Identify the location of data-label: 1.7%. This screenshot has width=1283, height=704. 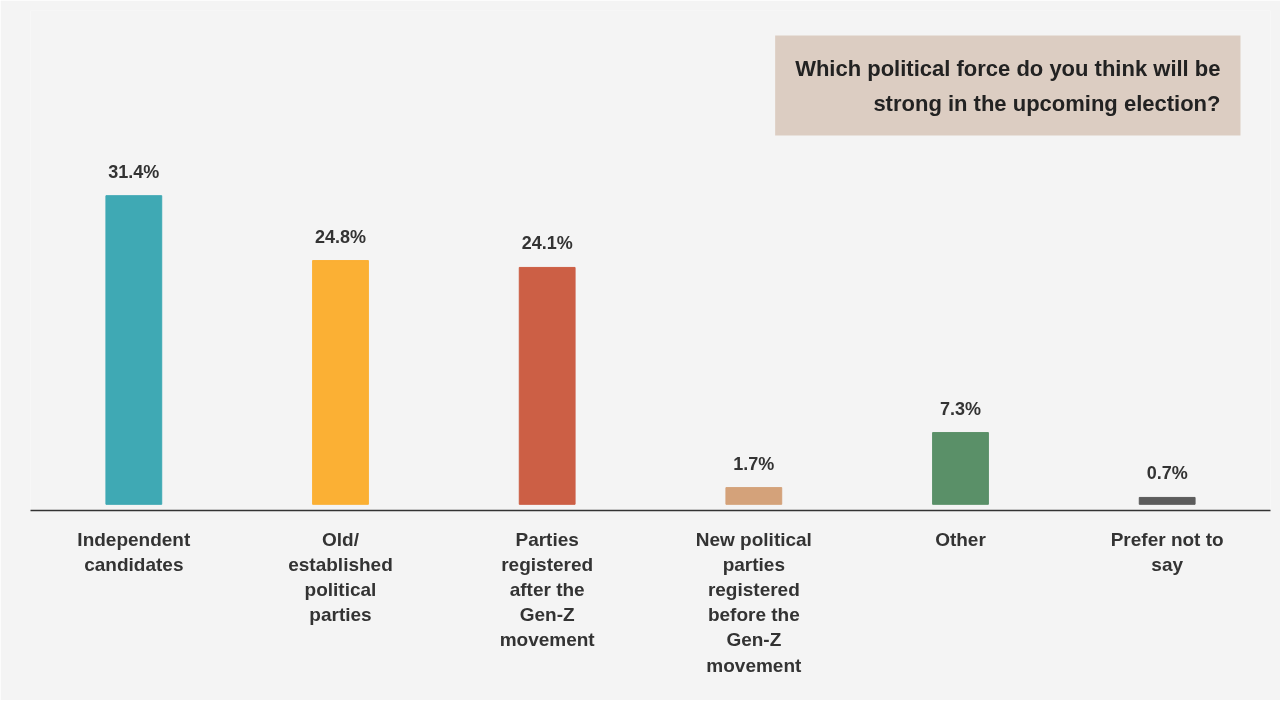
(754, 463).